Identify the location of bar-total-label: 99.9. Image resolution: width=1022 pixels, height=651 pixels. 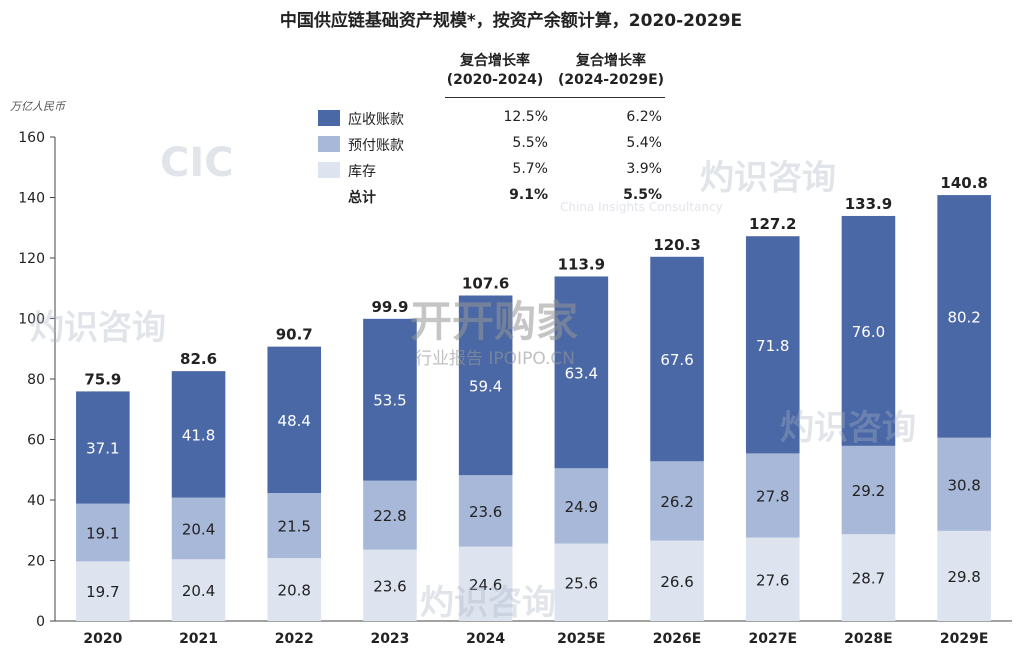
(389, 307).